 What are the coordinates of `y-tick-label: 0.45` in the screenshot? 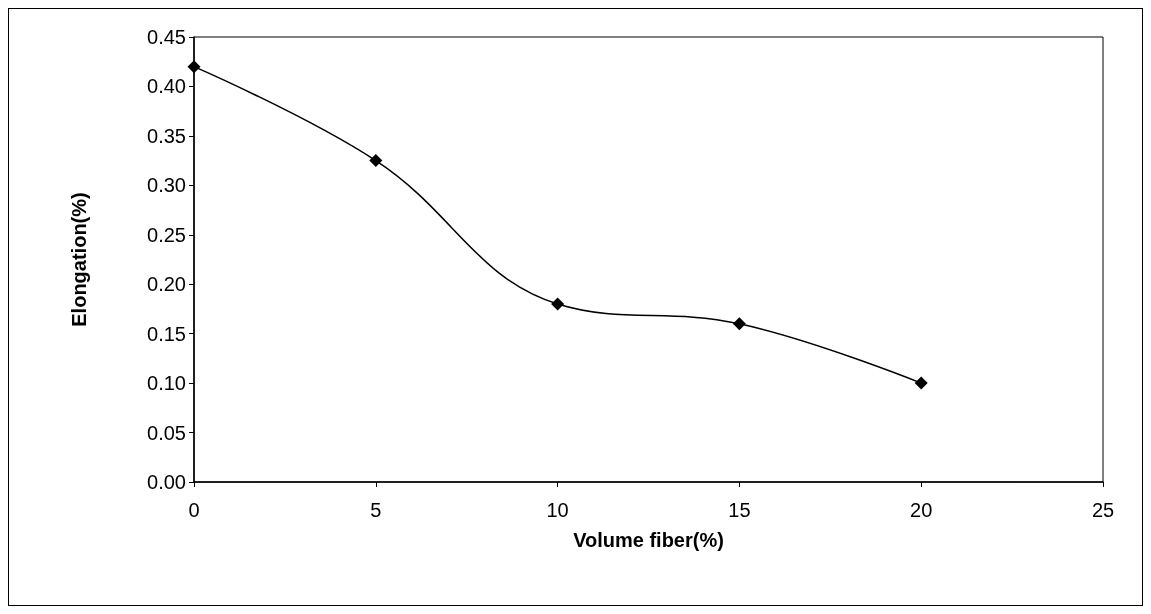 It's located at (166, 37).